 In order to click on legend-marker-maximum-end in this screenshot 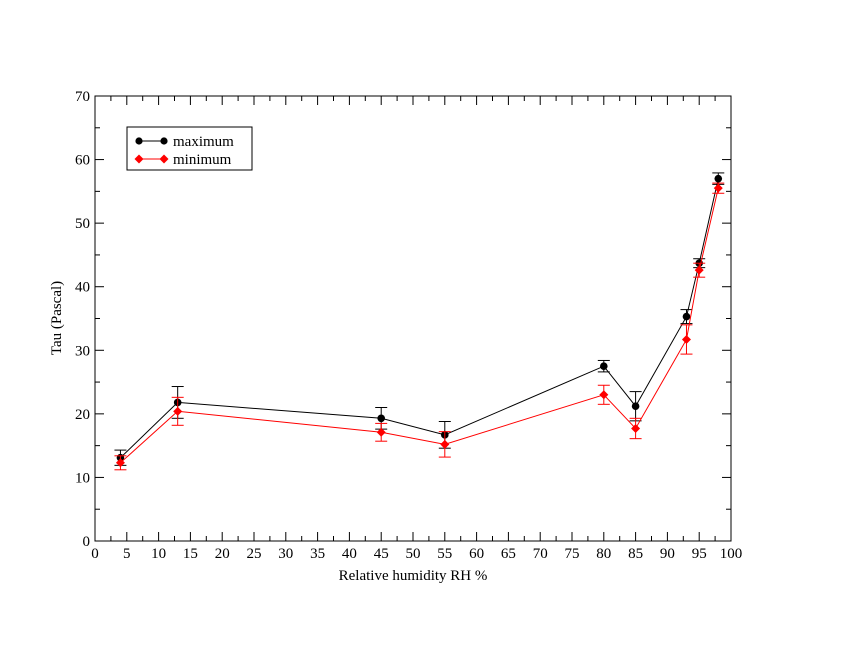, I will do `click(164, 141)`.